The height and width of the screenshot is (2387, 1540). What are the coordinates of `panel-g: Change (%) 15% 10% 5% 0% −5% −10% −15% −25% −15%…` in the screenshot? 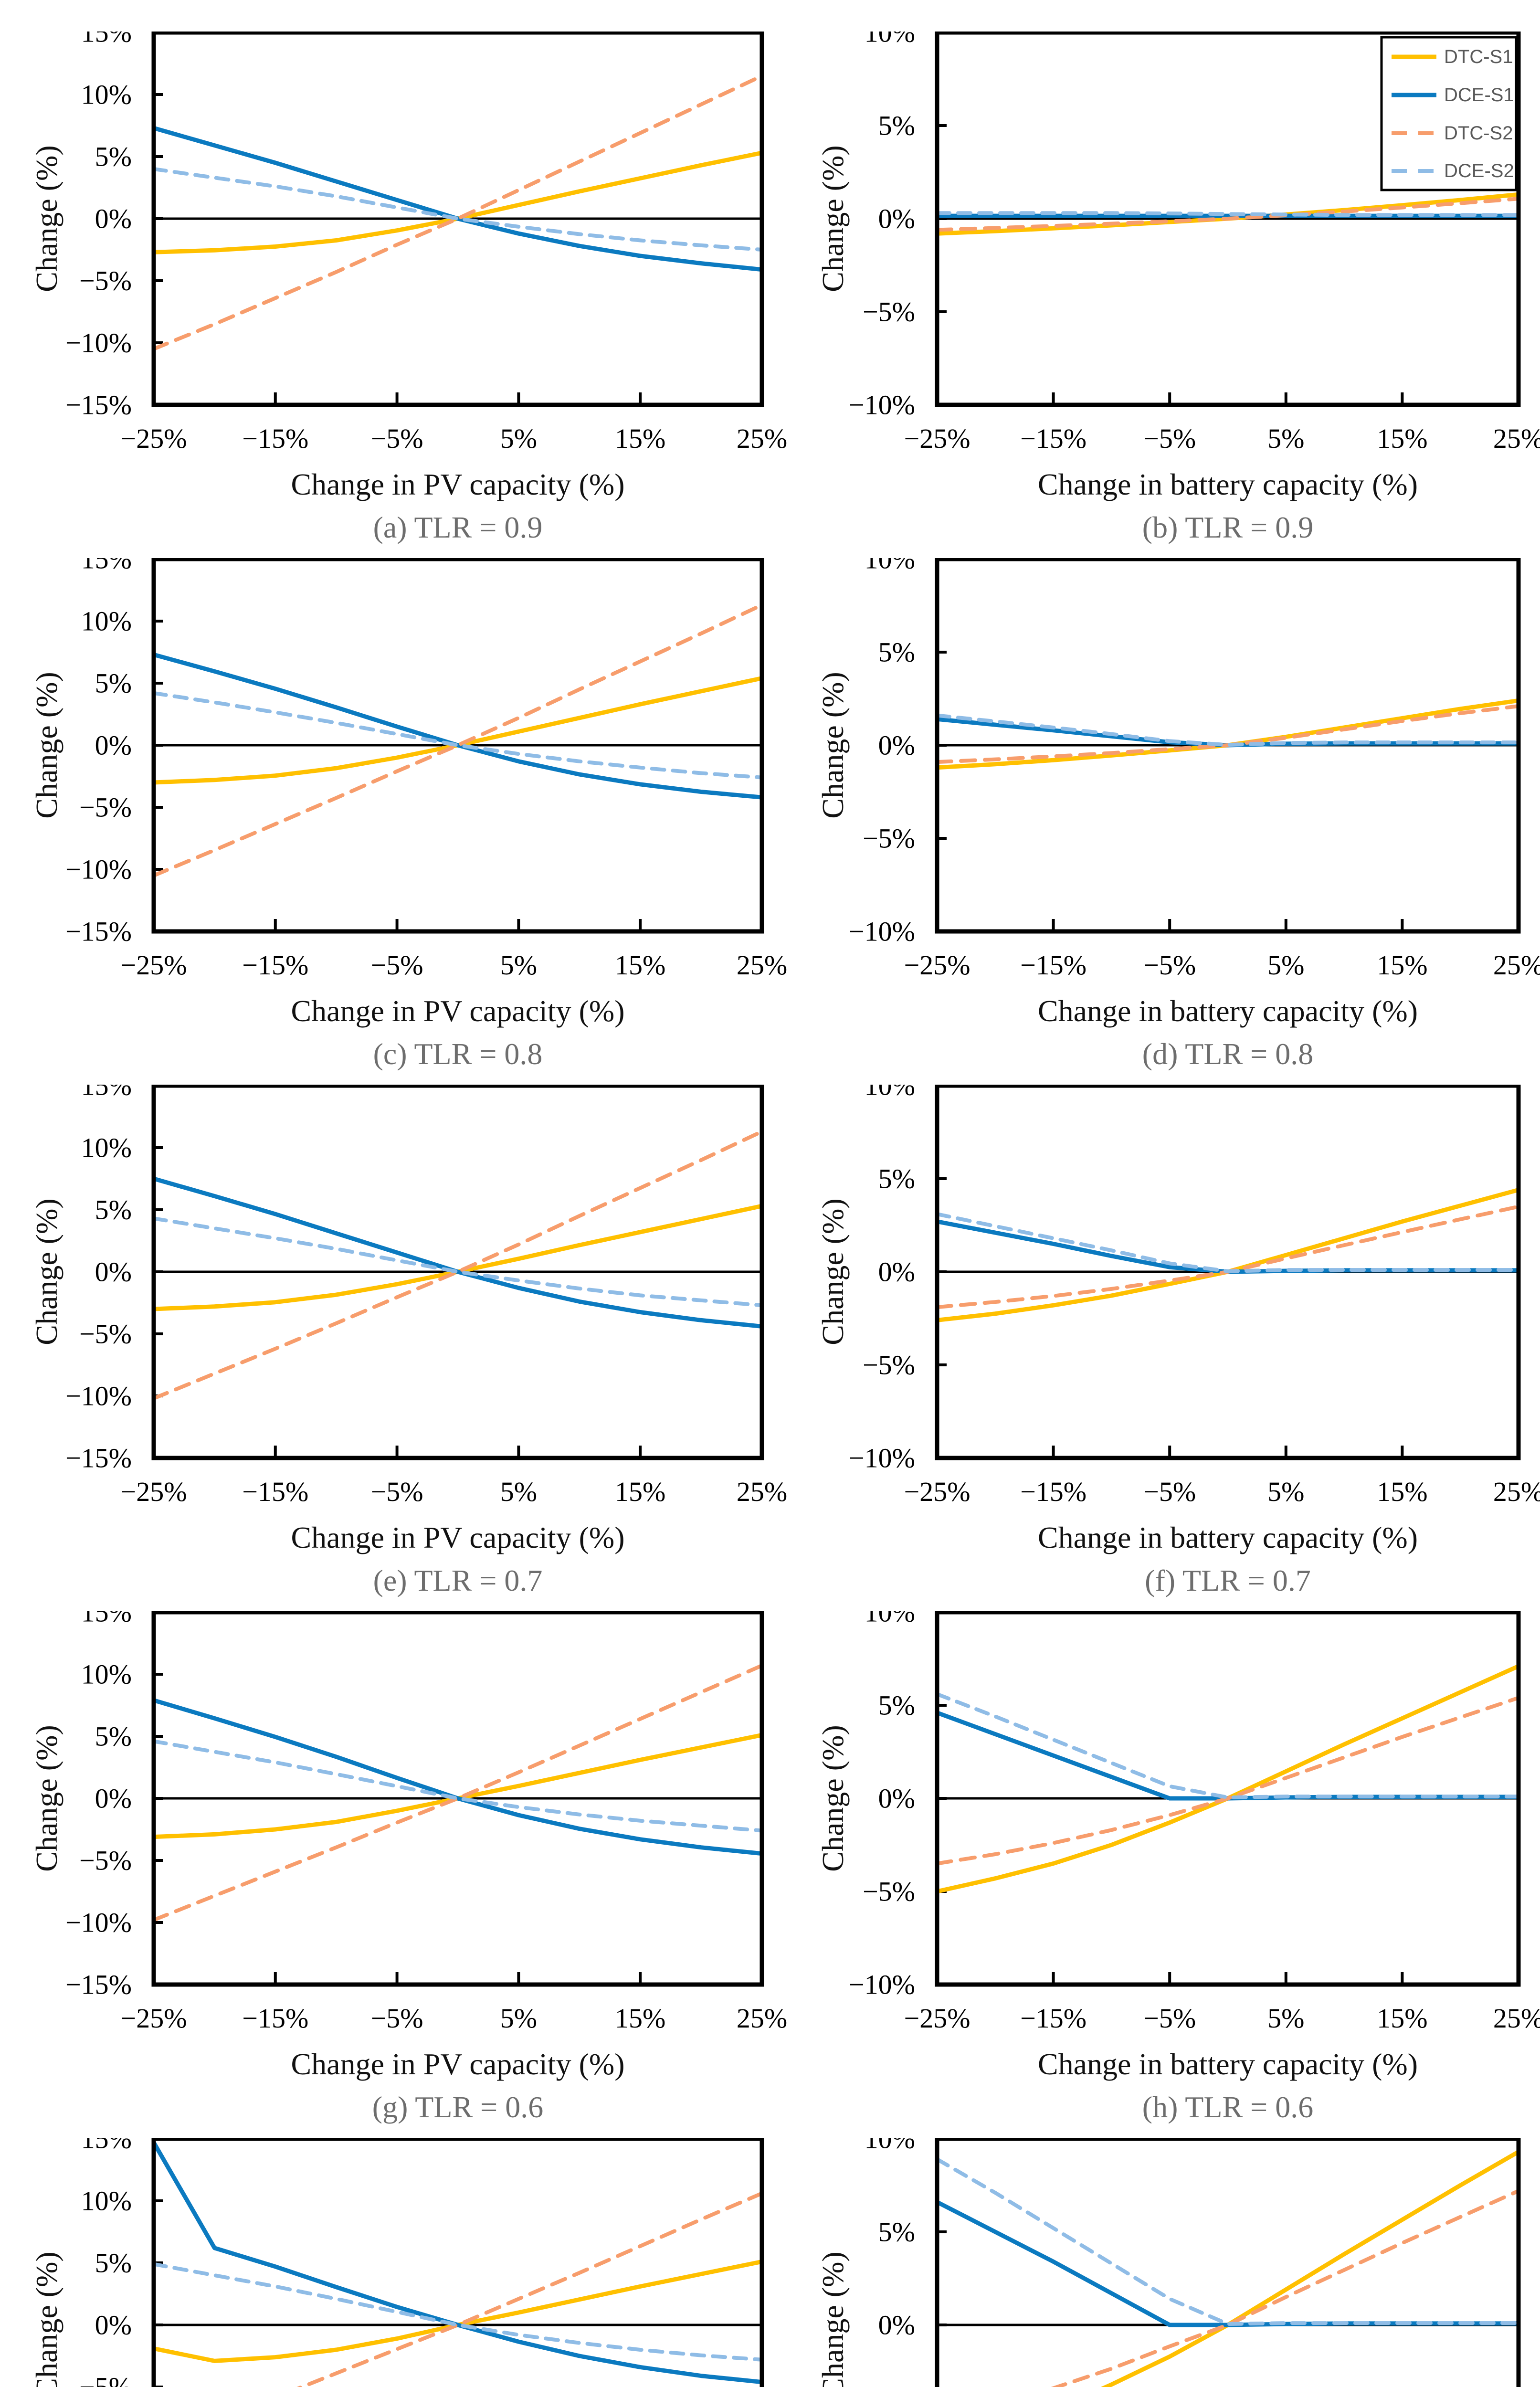 It's located at (404, 1874).